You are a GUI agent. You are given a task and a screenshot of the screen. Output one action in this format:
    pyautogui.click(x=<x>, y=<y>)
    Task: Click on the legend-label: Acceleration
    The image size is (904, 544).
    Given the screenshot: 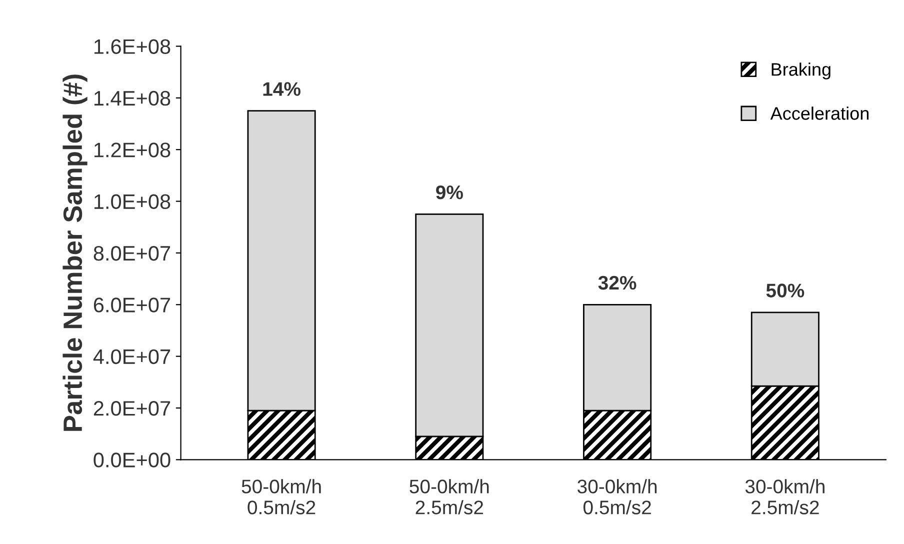 What is the action you would take?
    pyautogui.click(x=819, y=113)
    